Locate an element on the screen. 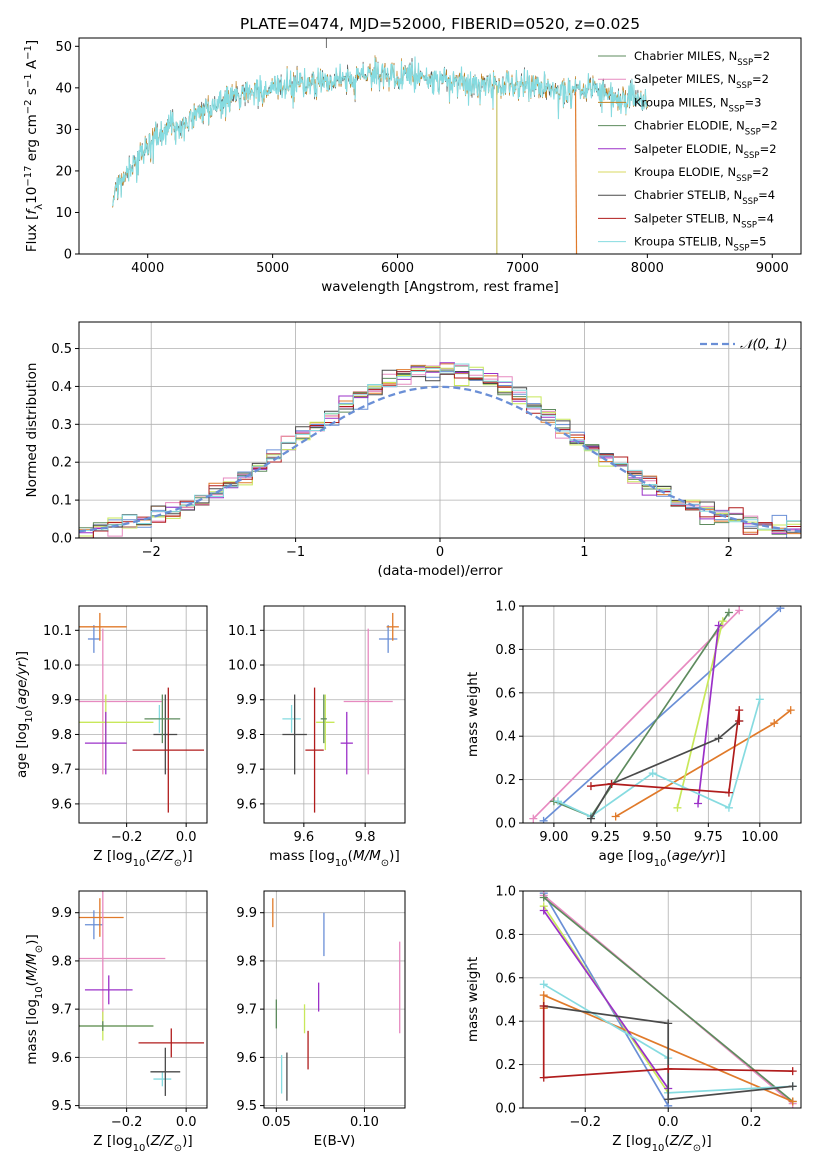  xlabel-weight-vs-Z: Z [log10(Z/Z⊙)] is located at coordinates (661, 1143).